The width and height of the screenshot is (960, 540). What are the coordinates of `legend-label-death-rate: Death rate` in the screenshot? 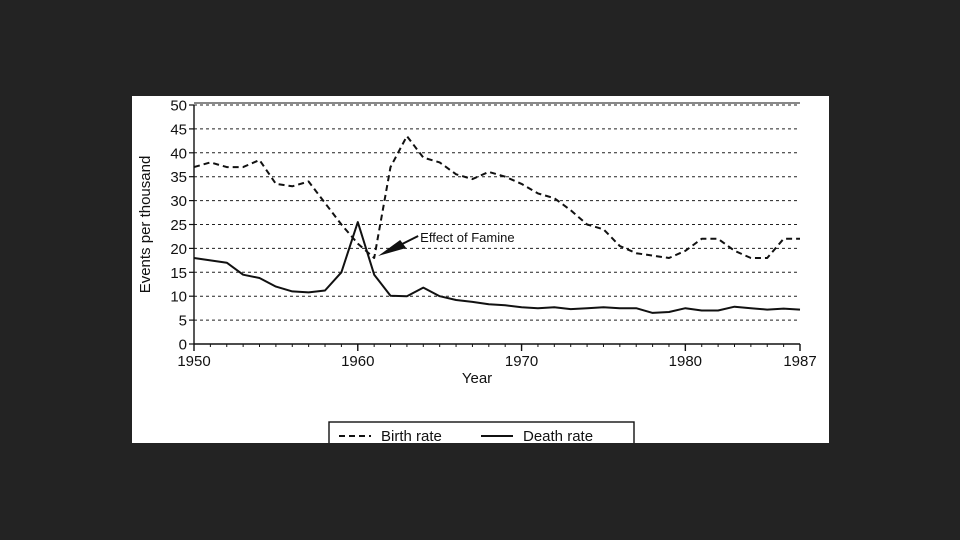 It's located at (558, 435).